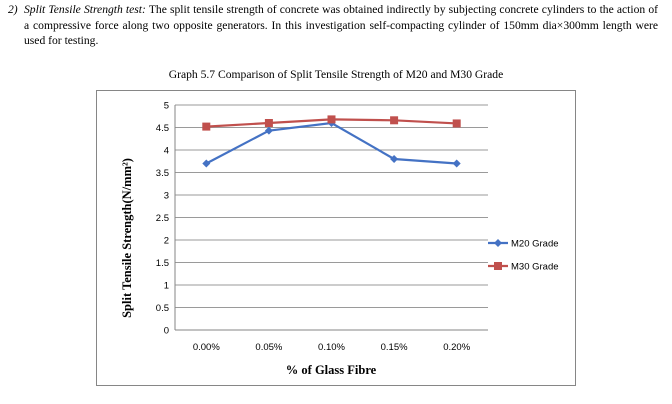 The height and width of the screenshot is (404, 672). I want to click on y-tick-label: 1, so click(166, 286).